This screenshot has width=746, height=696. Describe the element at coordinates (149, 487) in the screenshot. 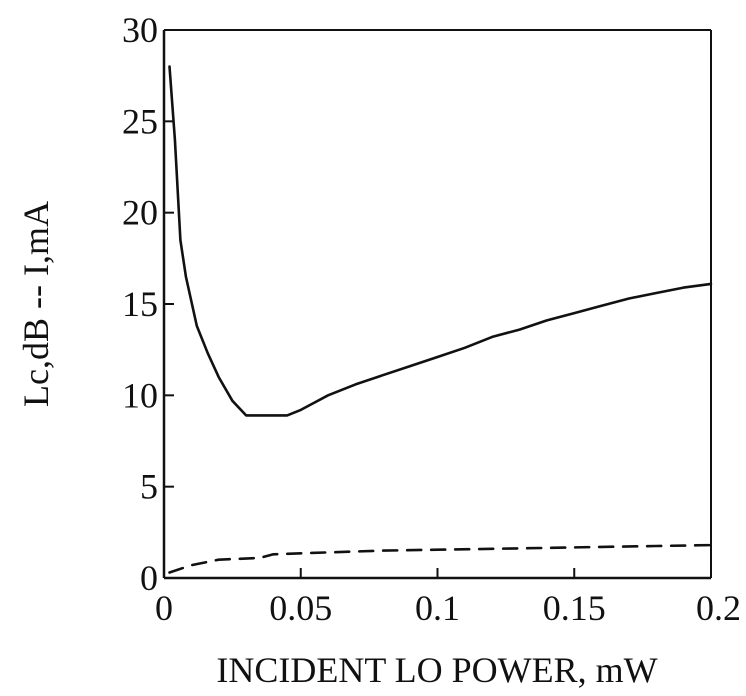

I see `y-tick-label: 5` at that location.